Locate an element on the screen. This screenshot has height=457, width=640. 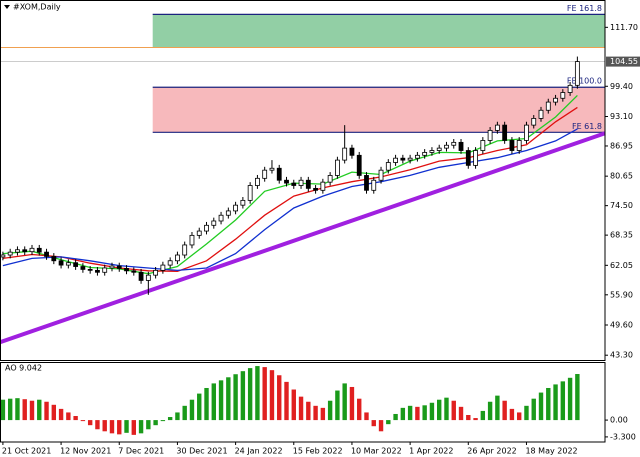
x-tick-label: 1 Apr 2022 is located at coordinates (431, 451).